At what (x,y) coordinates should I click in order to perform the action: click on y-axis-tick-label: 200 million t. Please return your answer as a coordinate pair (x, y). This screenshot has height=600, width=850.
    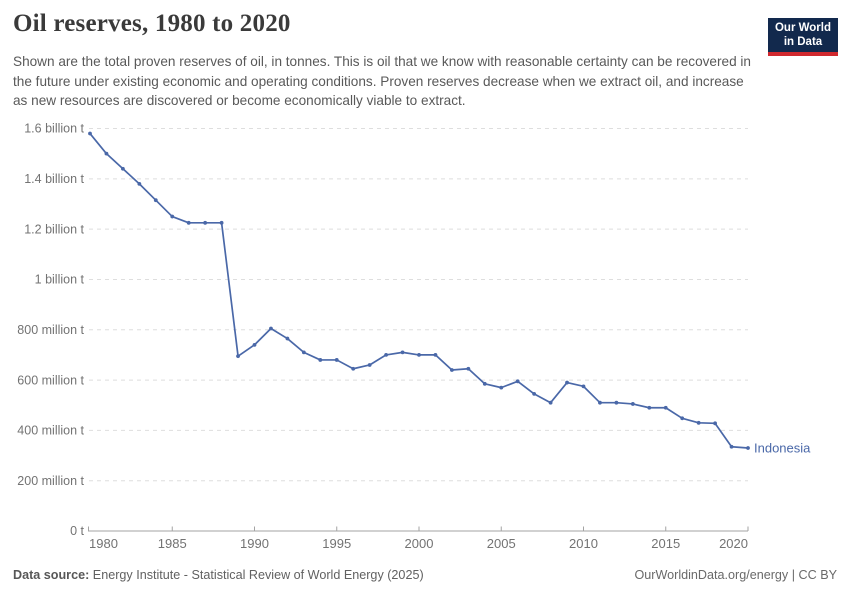
    Looking at the image, I should click on (50, 481).